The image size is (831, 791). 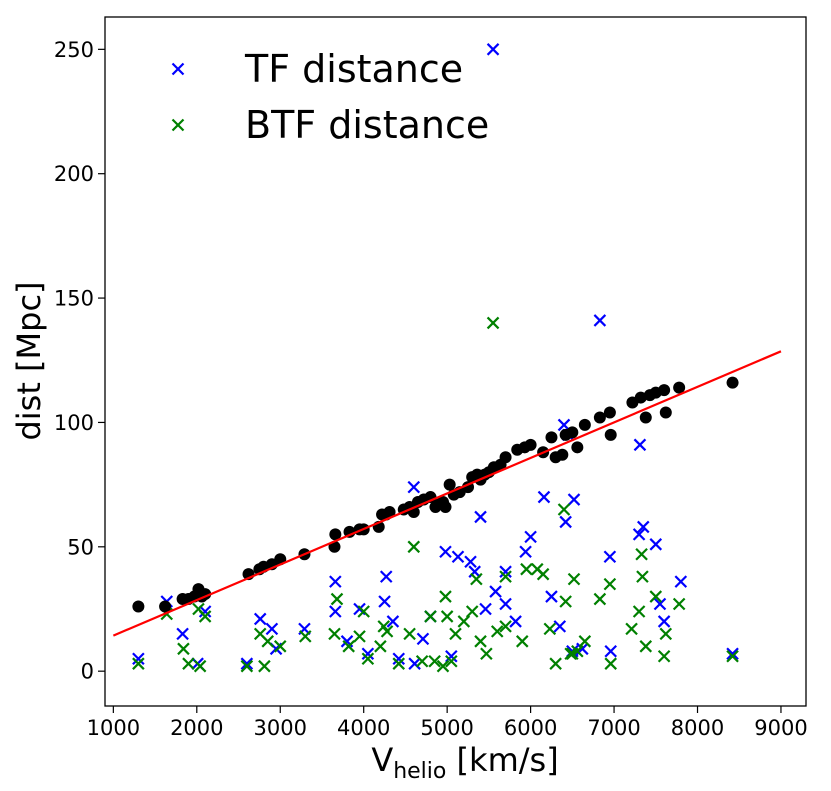 I want to click on y-axis-label-text: dist [Mpc], so click(x=29, y=360).